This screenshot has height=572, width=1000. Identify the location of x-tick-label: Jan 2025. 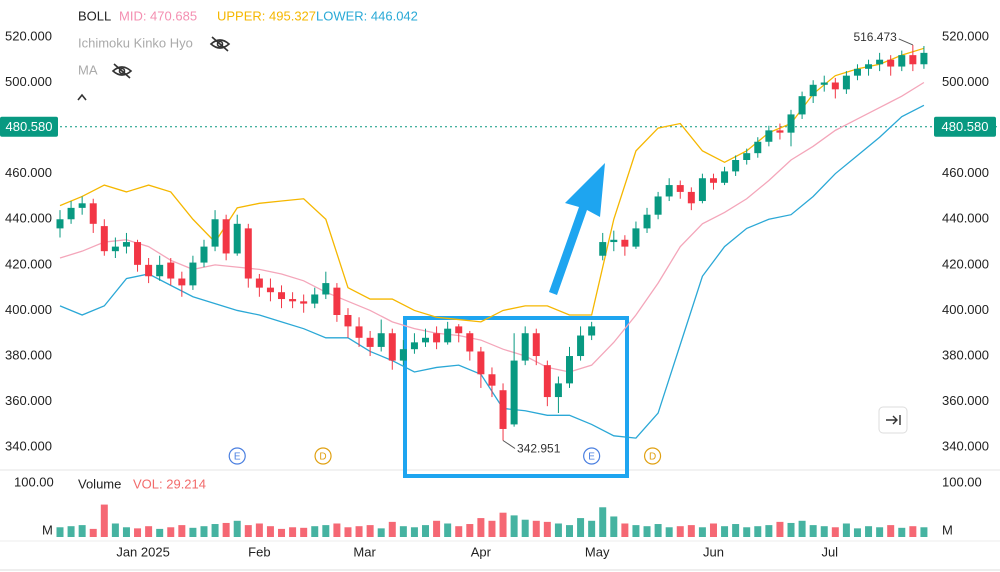
(143, 551).